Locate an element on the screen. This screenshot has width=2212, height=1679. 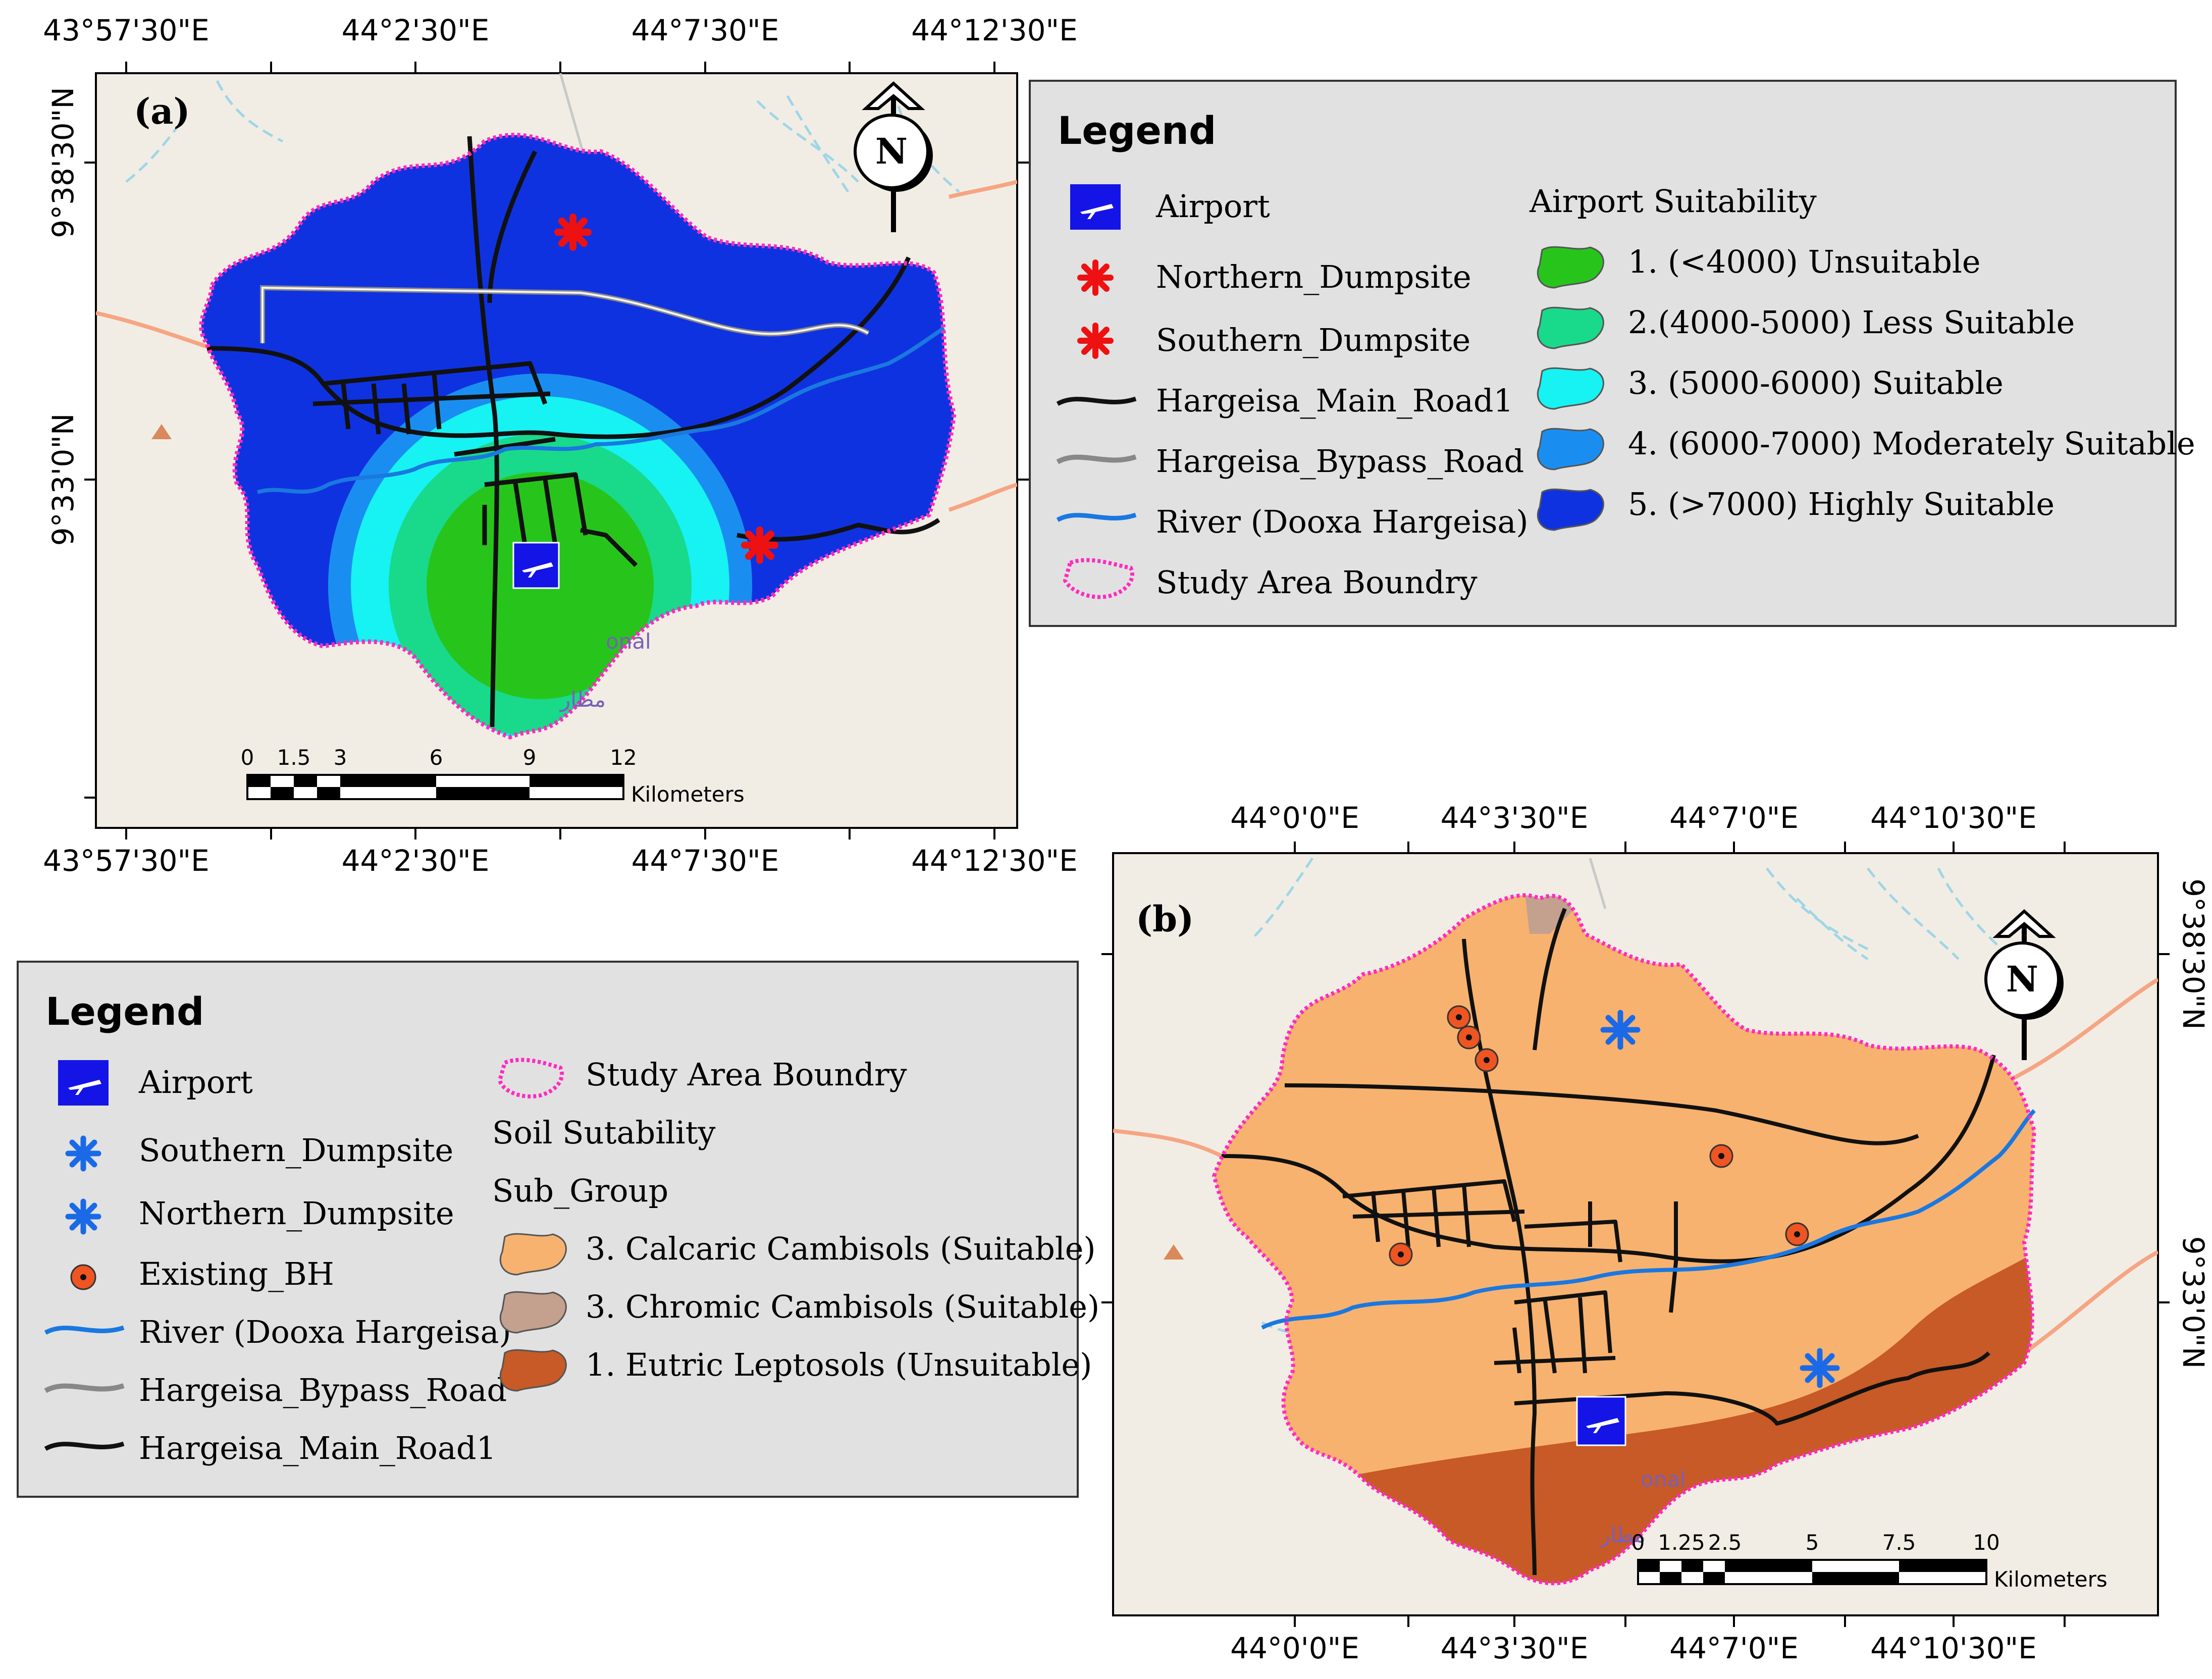
legend-a-class-label-5: 5. (>7000) Highly Suitable is located at coordinates (1841, 504).